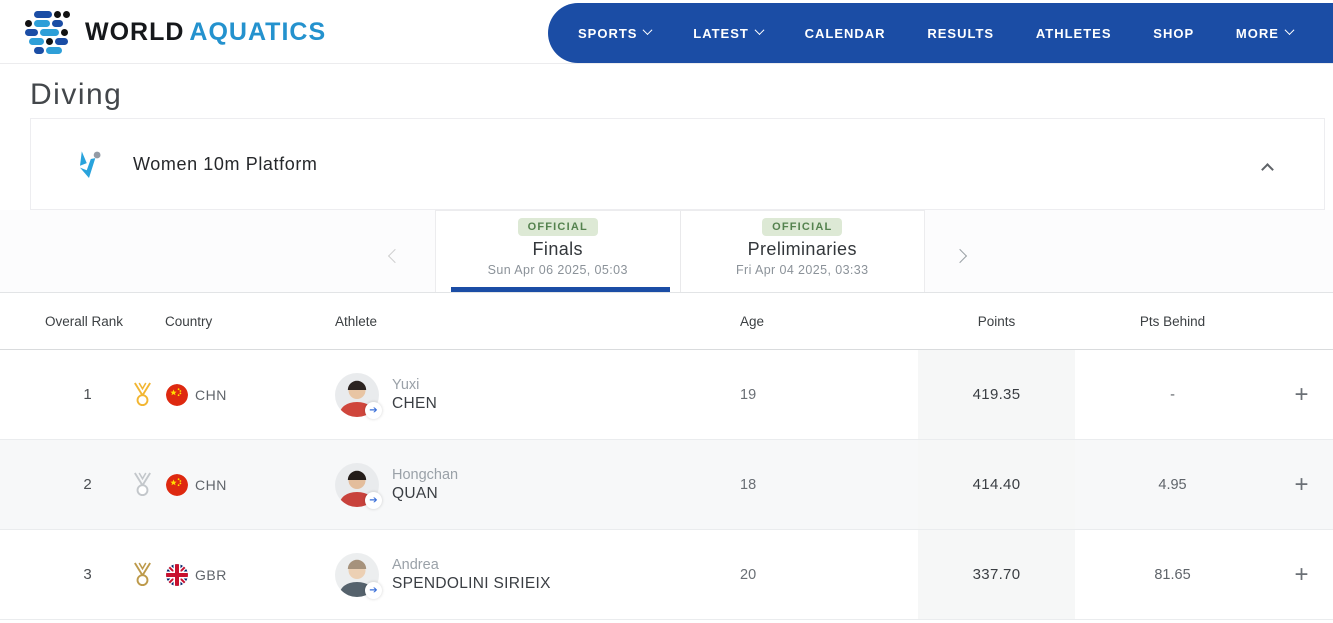 The height and width of the screenshot is (623, 1333). I want to click on diving-pictogram-icon, so click(90, 164).